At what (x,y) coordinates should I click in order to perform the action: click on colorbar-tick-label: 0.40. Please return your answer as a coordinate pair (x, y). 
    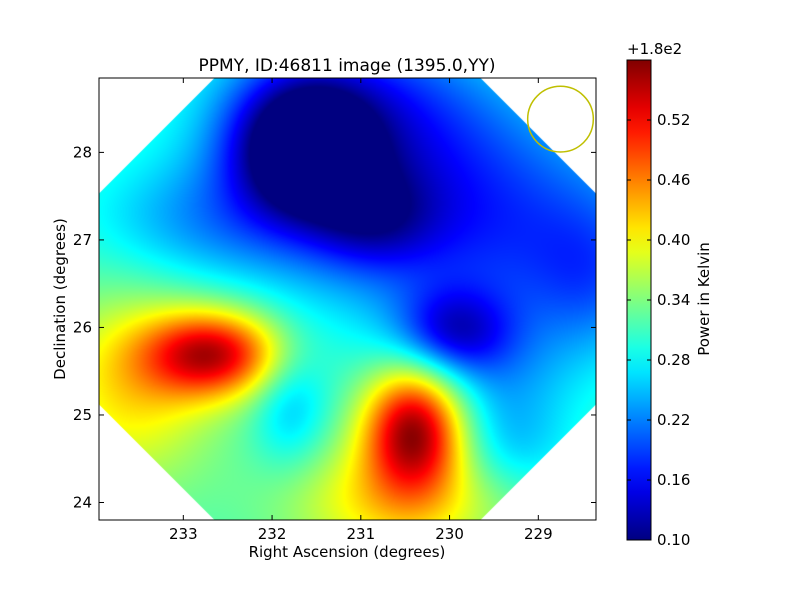
    Looking at the image, I should click on (673, 240).